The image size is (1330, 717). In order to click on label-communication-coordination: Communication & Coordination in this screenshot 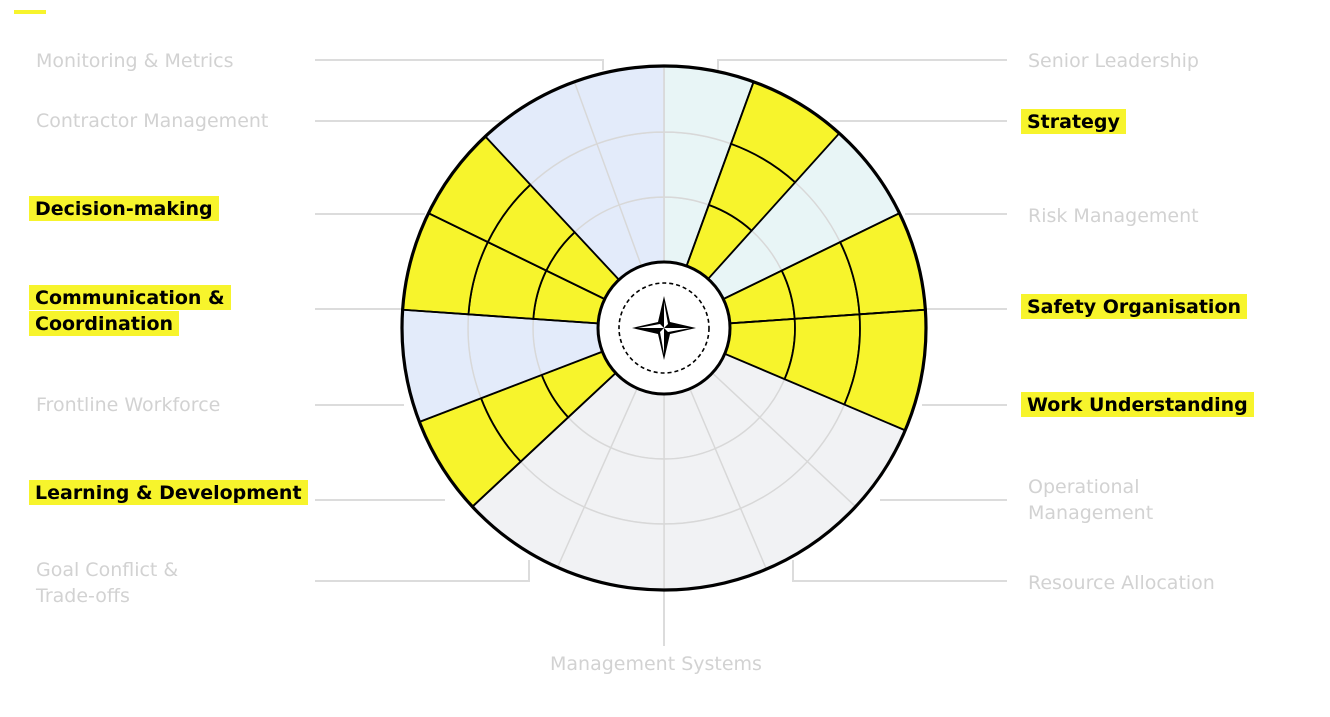, I will do `click(130, 311)`.